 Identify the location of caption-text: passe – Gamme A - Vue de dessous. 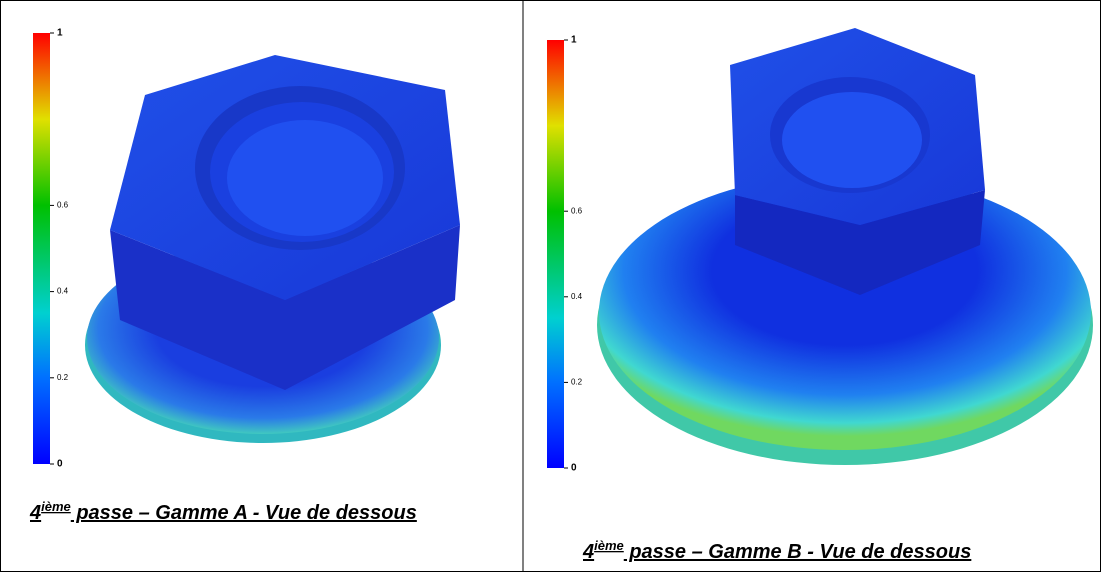
(244, 513).